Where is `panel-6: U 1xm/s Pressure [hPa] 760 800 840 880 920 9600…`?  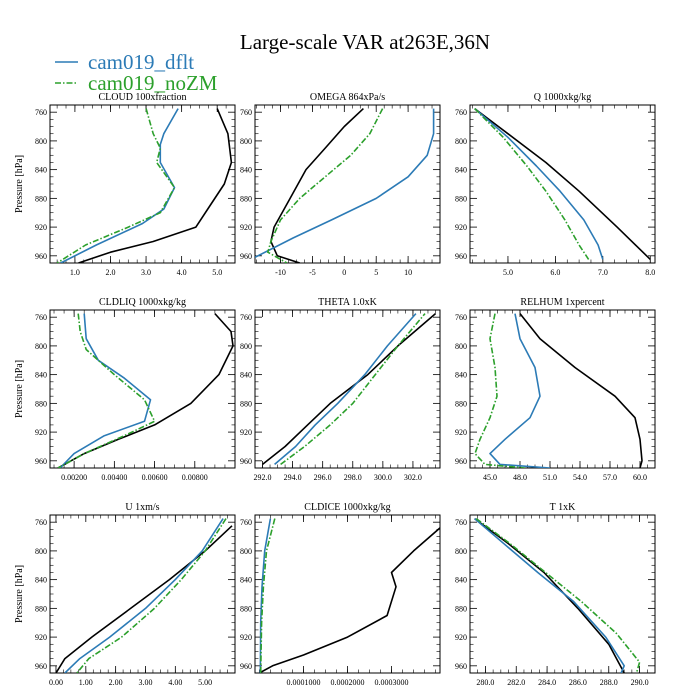
panel-6: U 1xm/s Pressure [hPa] 760 800 840 880 920 9600… is located at coordinates (125, 594).